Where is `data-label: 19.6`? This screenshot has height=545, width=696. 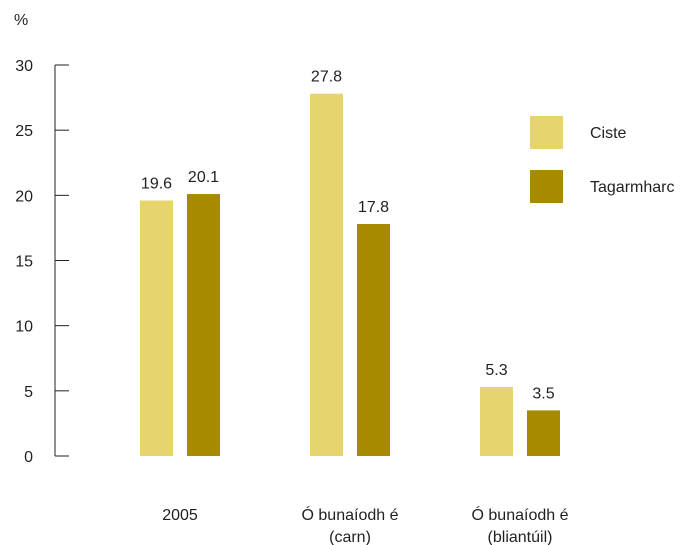 data-label: 19.6 is located at coordinates (156, 184).